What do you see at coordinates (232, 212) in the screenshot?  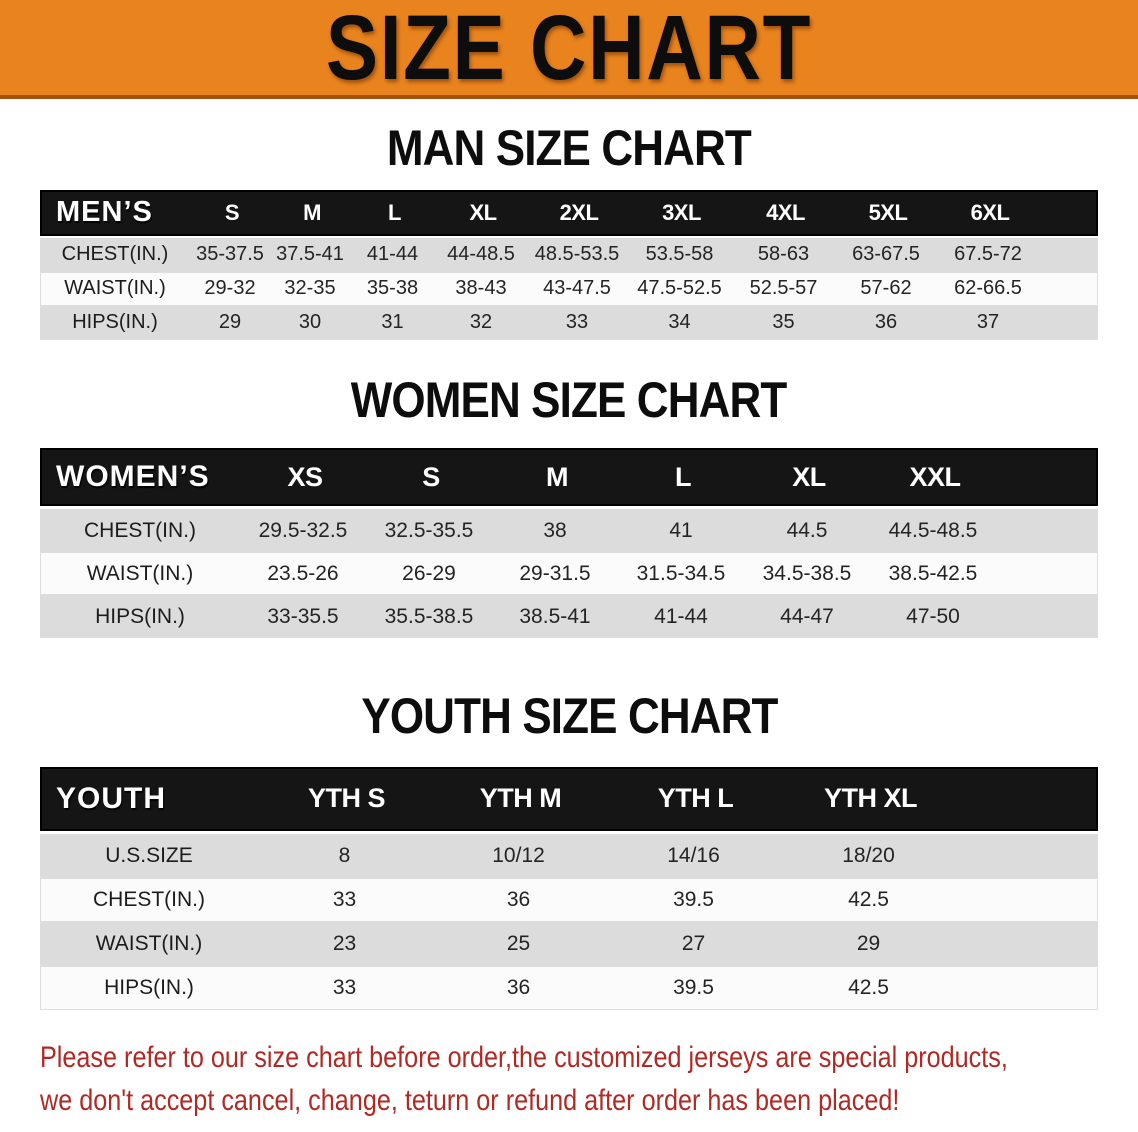 I see `men-size-column-header: S` at bounding box center [232, 212].